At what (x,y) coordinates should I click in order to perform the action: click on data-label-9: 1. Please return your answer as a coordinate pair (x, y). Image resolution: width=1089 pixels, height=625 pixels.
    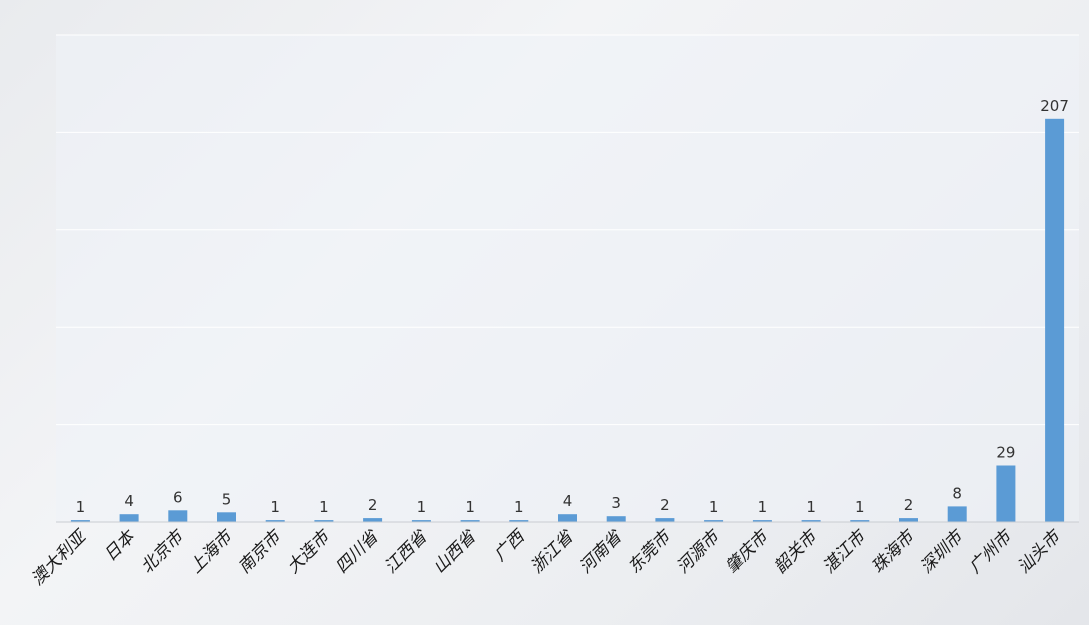
    Looking at the image, I should click on (519, 507).